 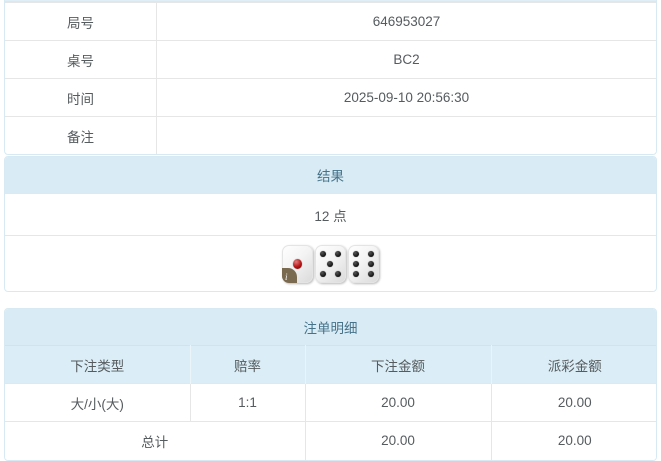 I want to click on die-2-pips, so click(x=330, y=264).